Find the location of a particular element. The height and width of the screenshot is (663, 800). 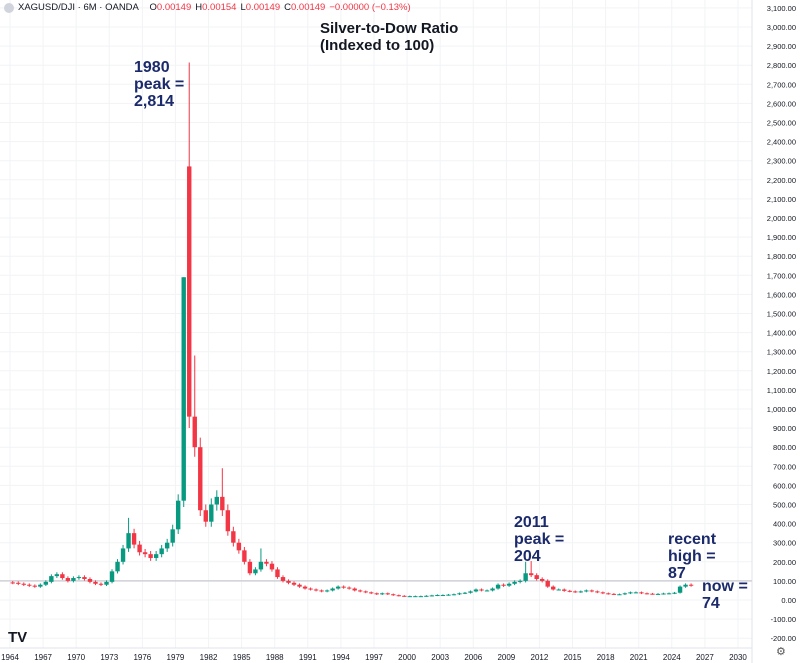

y-tick-label: -200.00 is located at coordinates (783, 638).